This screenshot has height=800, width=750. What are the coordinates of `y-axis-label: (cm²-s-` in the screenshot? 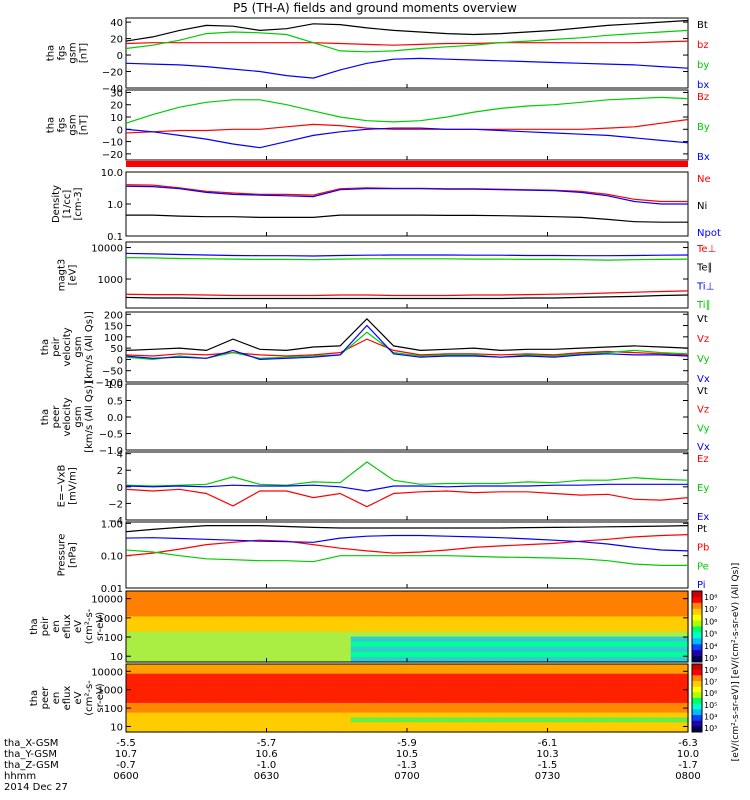 It's located at (89, 698).